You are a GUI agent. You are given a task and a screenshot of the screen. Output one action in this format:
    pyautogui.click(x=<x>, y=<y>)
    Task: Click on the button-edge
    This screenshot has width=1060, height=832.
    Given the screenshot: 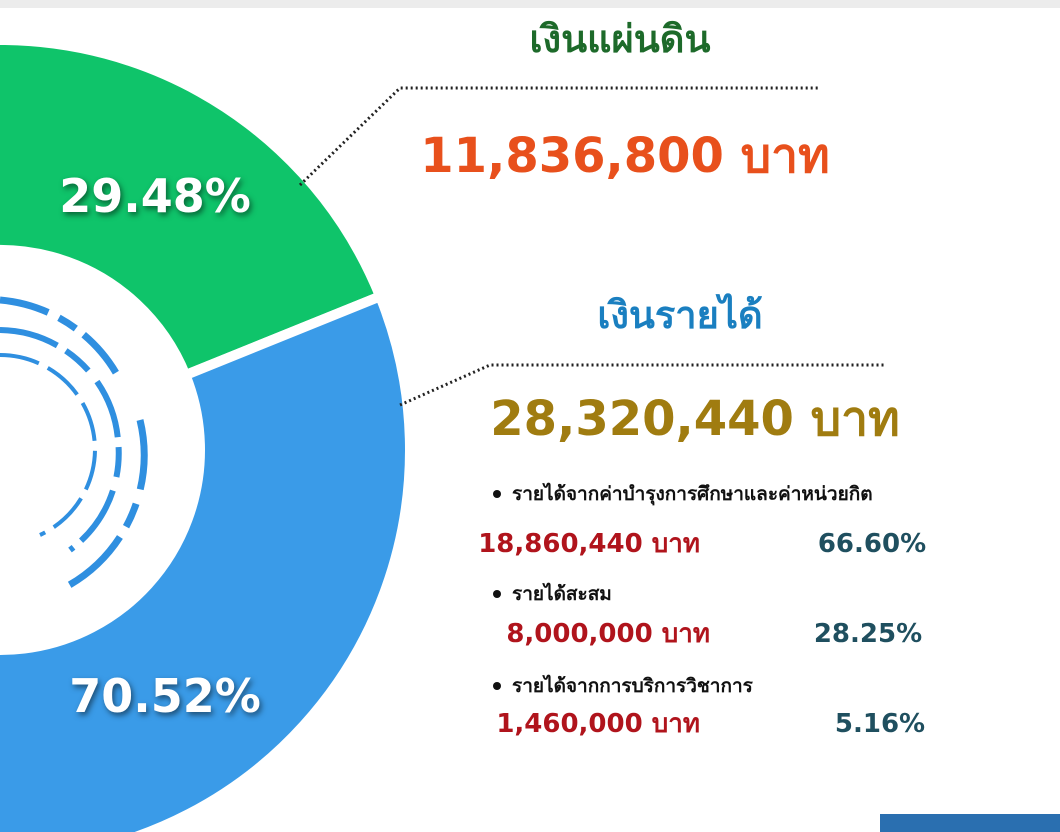 What is the action you would take?
    pyautogui.click(x=970, y=823)
    